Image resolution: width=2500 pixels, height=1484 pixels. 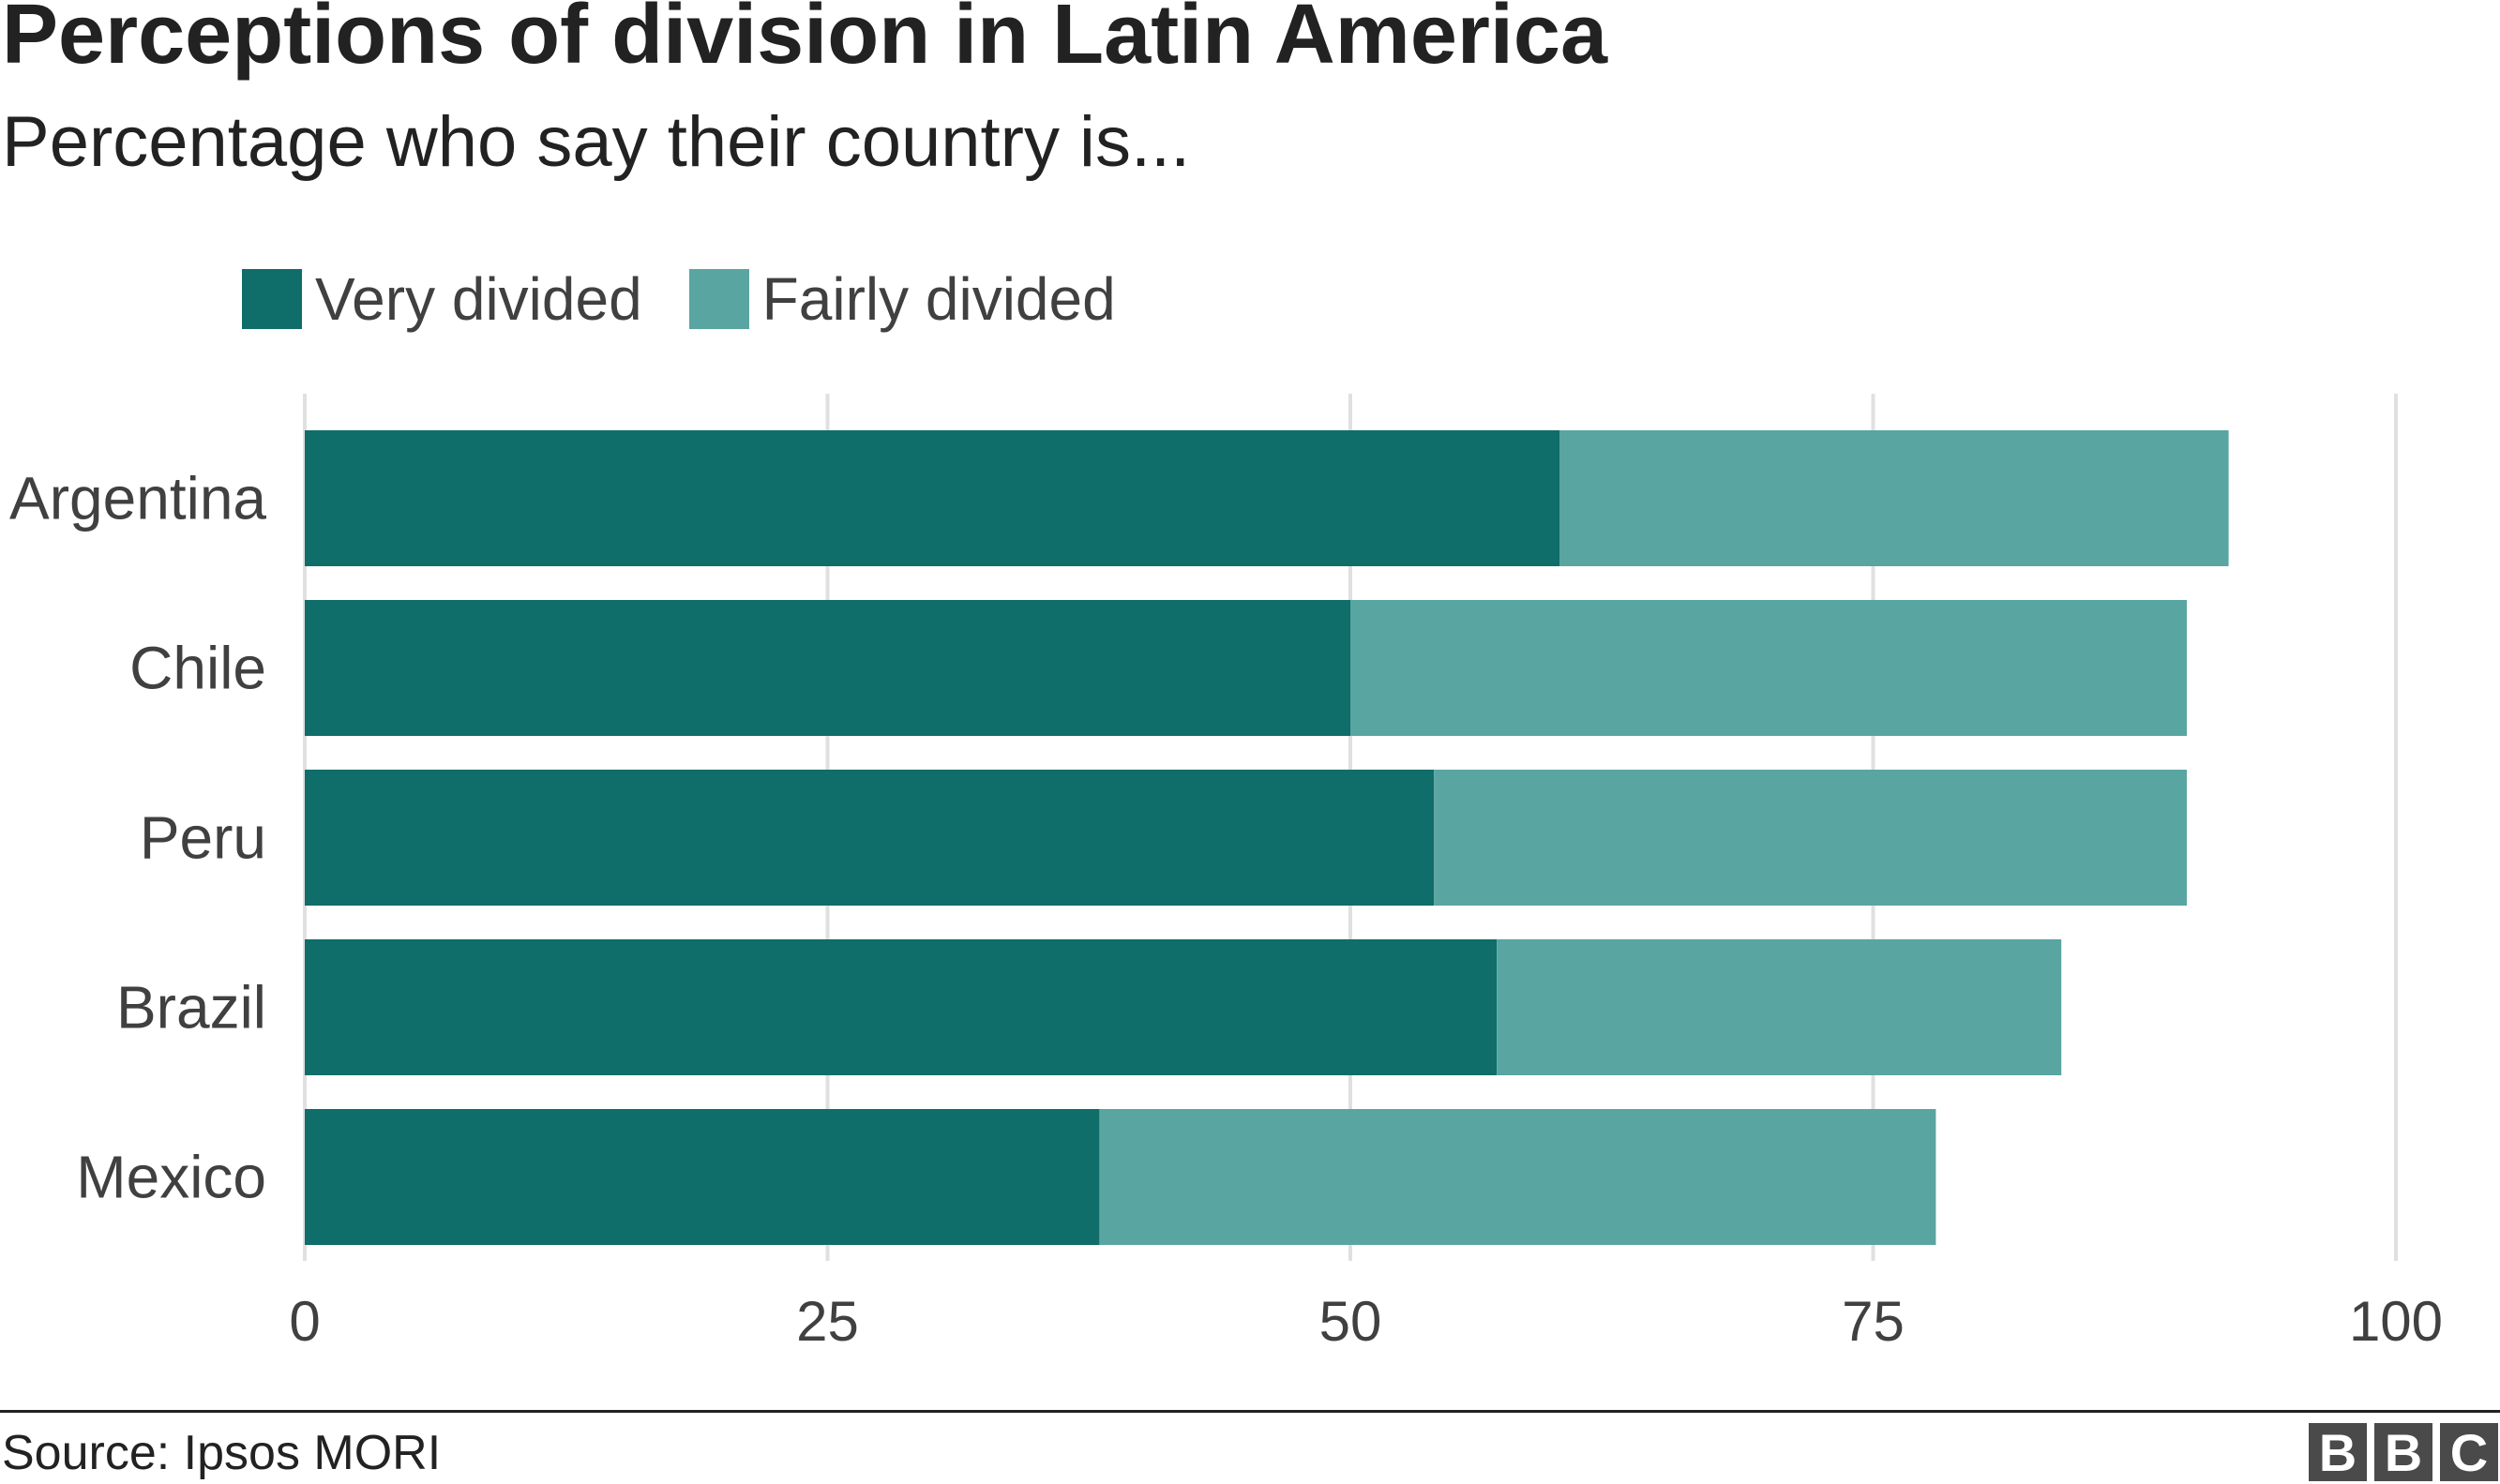 What do you see at coordinates (1350, 1321) in the screenshot?
I see `x-tick-label: 50` at bounding box center [1350, 1321].